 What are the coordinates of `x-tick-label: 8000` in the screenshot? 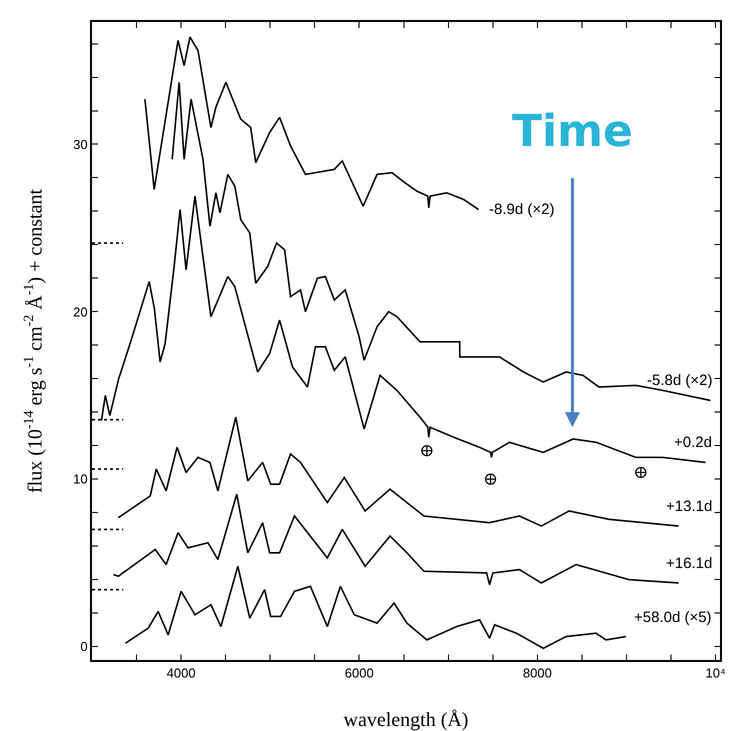 It's located at (537, 672).